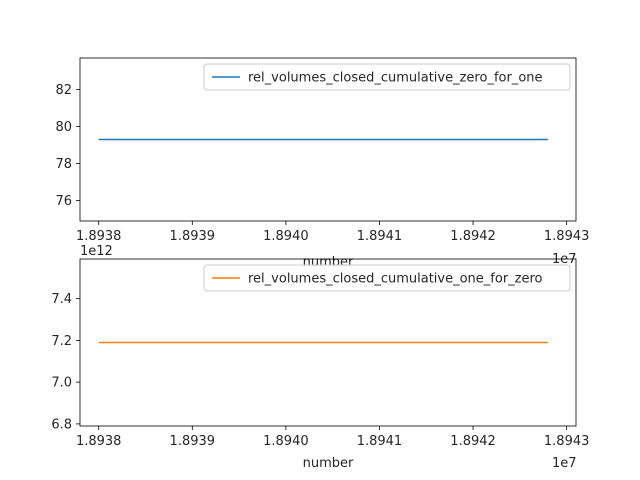 The width and height of the screenshot is (640, 480). What do you see at coordinates (61, 341) in the screenshot?
I see `y-tick-label: 7.2` at bounding box center [61, 341].